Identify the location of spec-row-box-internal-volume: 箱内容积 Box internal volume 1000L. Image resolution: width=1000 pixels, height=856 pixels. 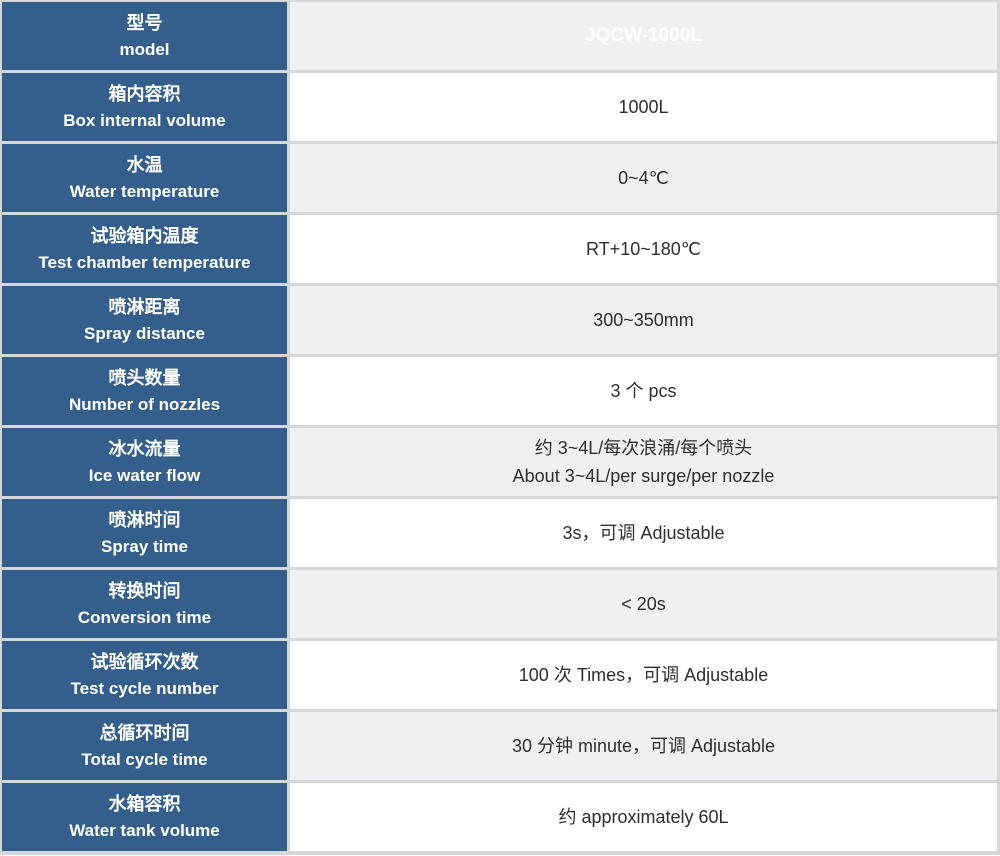
(499, 107).